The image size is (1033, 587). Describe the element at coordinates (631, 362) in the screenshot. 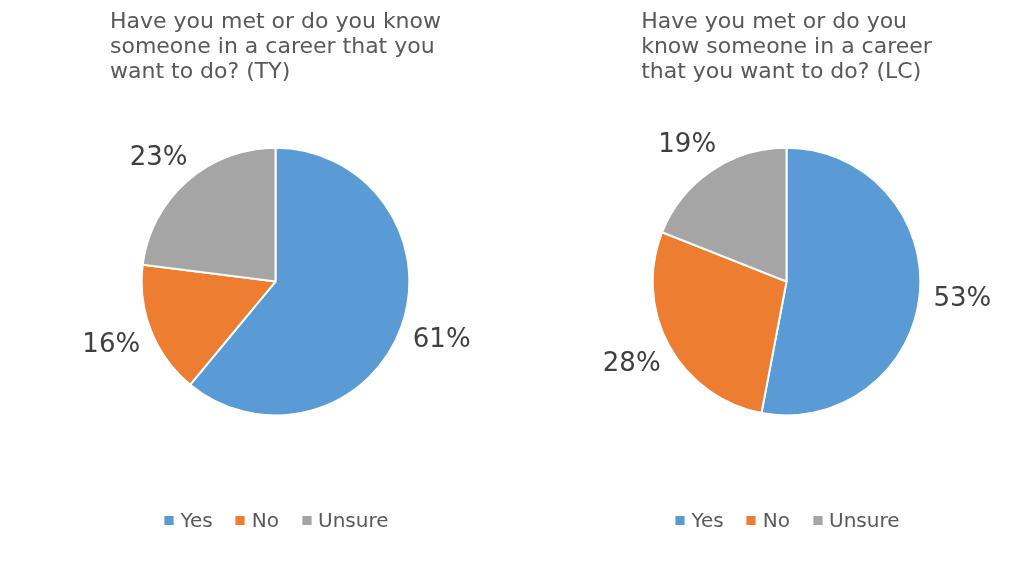

I see `data-label: 28%` at that location.